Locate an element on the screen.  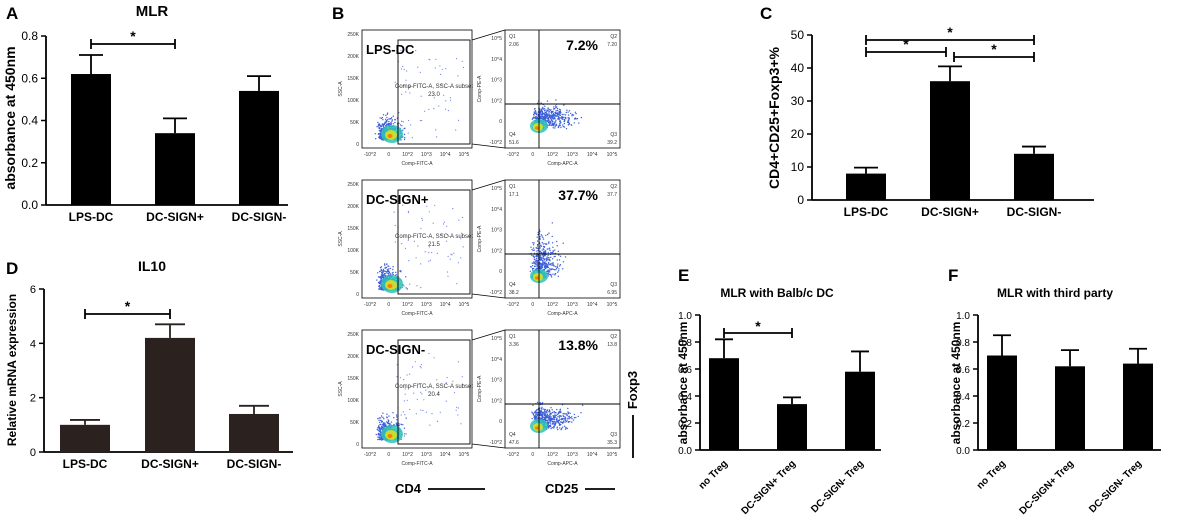
y-tick-label: 0 is located at coordinates (357, 445).